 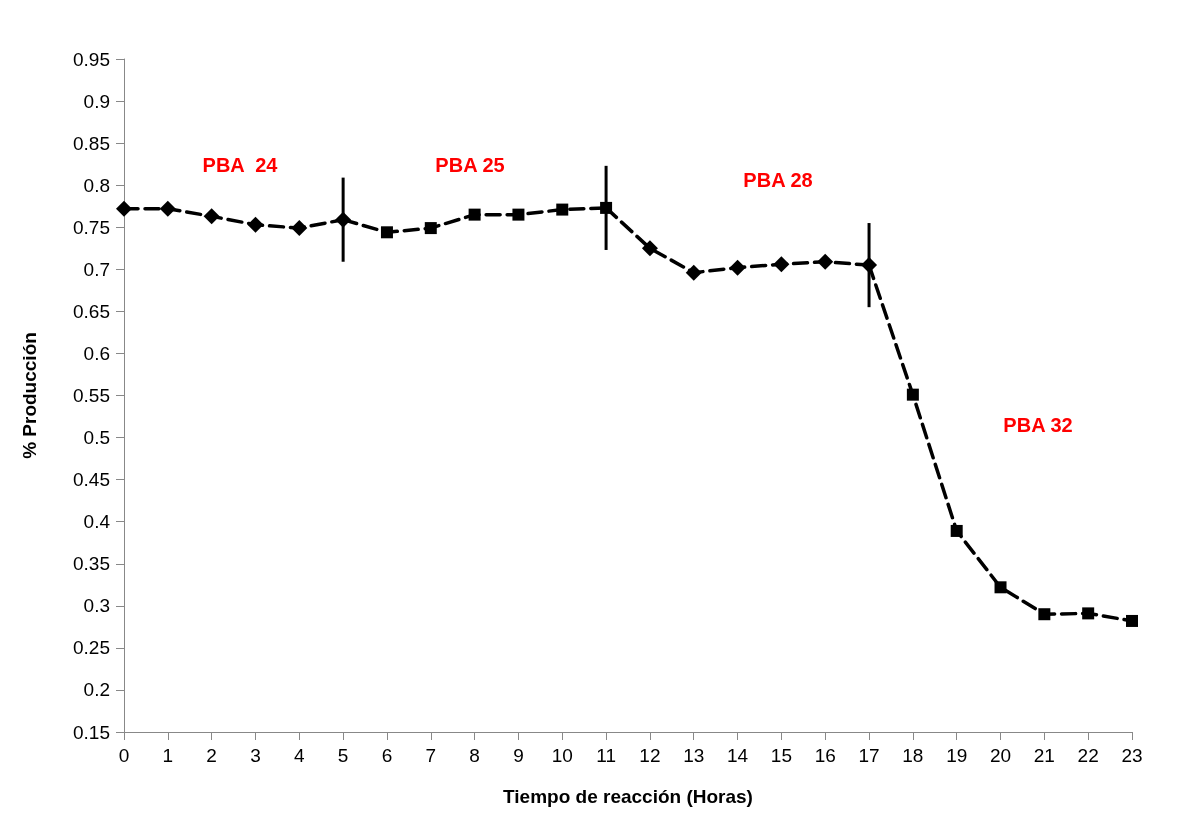 I want to click on y-tick-label: 0.9, so click(x=96, y=101).